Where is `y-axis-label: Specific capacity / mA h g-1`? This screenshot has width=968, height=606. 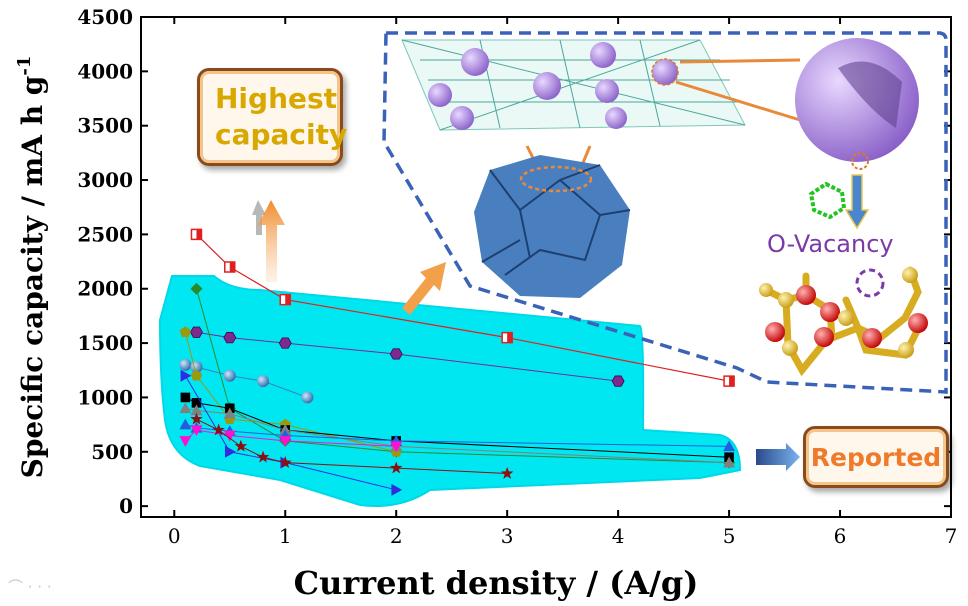 y-axis-label: Specific capacity / mA h g-1 is located at coordinates (31, 267).